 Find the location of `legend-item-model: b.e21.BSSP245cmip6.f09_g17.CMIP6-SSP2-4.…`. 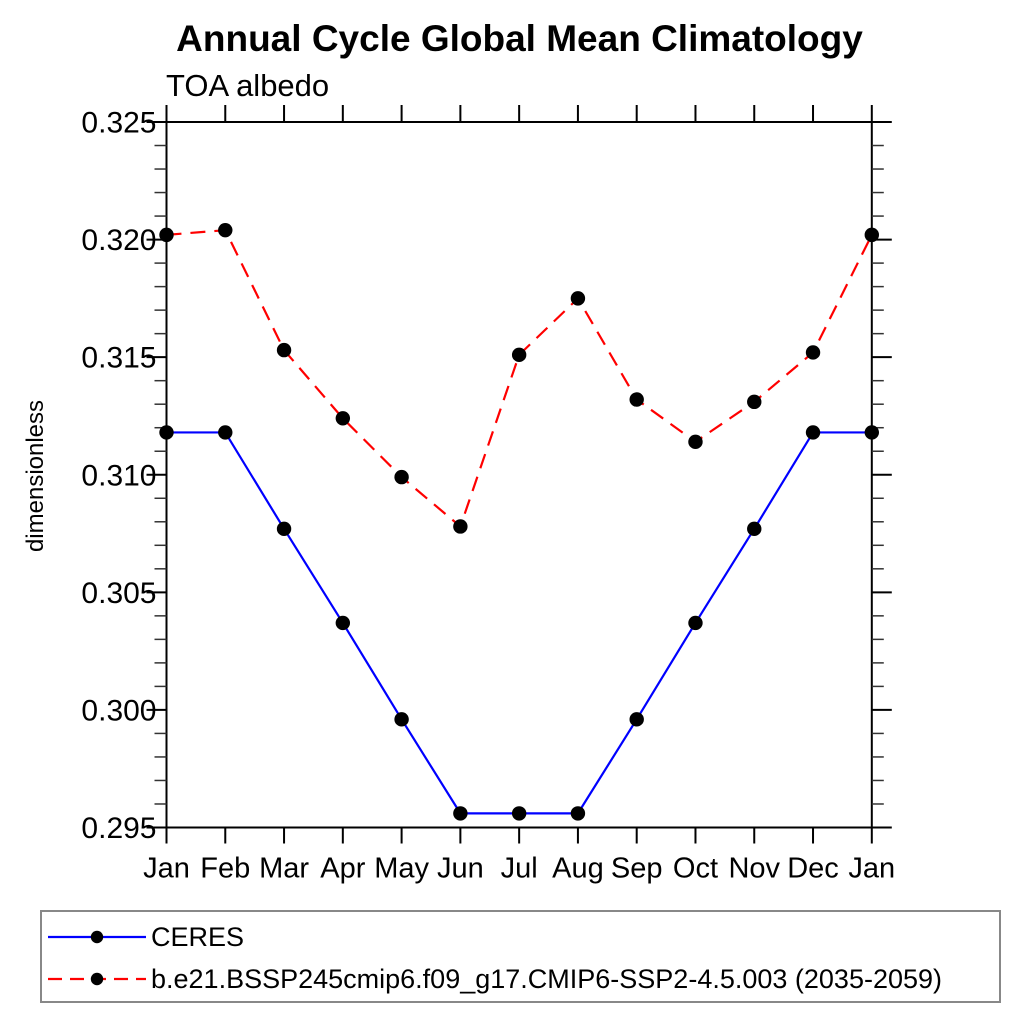

legend-item-model: b.e21.BSSP245cmip6.f09_g17.CMIP6-SSP2-4.… is located at coordinates (494, 979).